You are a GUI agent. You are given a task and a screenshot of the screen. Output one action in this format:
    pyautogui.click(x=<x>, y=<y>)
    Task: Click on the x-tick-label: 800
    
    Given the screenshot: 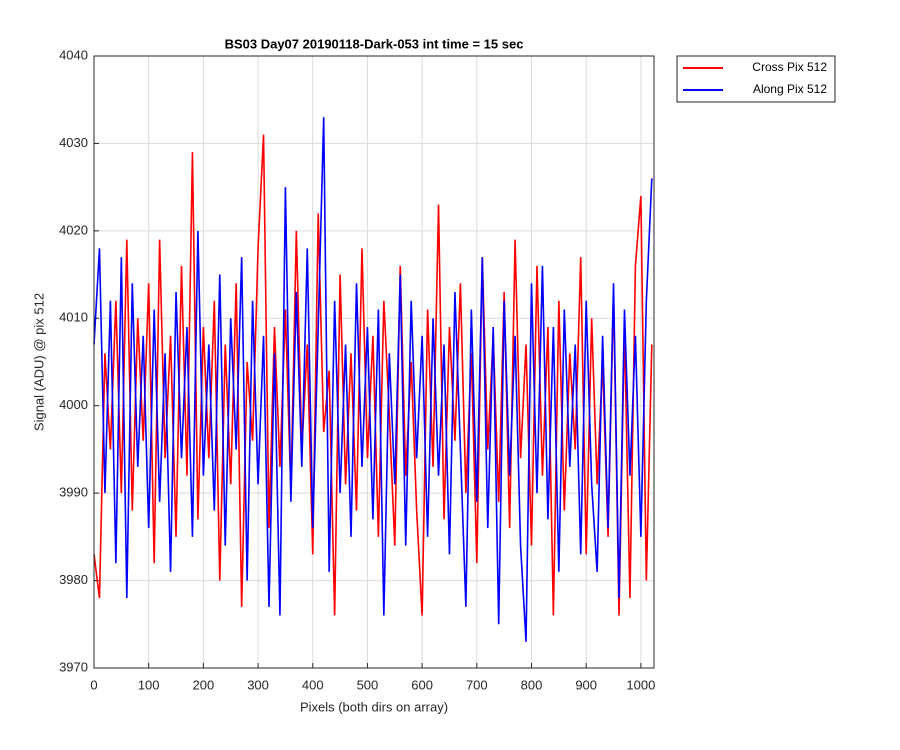 What is the action you would take?
    pyautogui.click(x=532, y=684)
    